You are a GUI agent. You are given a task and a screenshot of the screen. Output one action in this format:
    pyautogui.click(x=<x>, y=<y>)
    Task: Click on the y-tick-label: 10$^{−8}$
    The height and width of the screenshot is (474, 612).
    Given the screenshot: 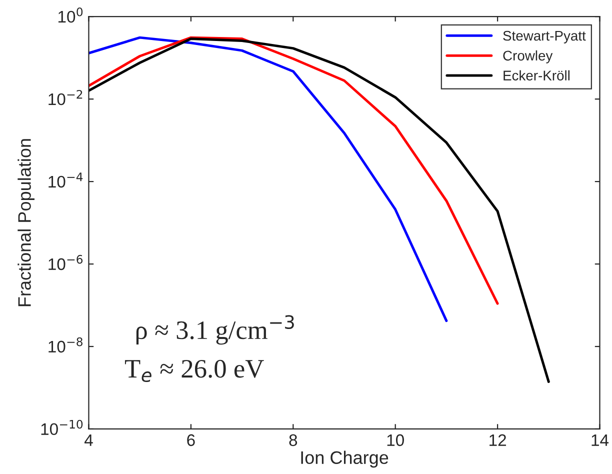 What is the action you would take?
    pyautogui.click(x=65, y=345)
    